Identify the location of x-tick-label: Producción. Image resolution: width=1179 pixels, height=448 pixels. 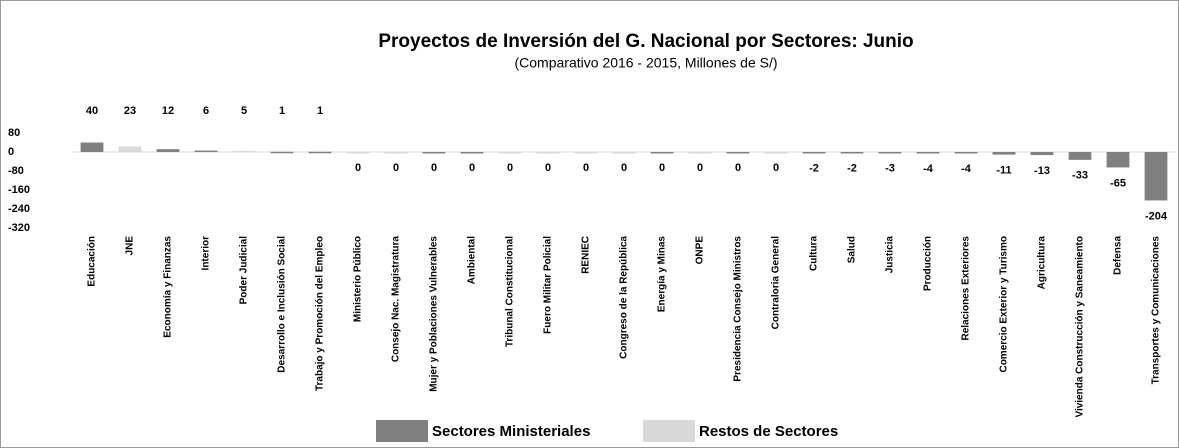
(928, 263).